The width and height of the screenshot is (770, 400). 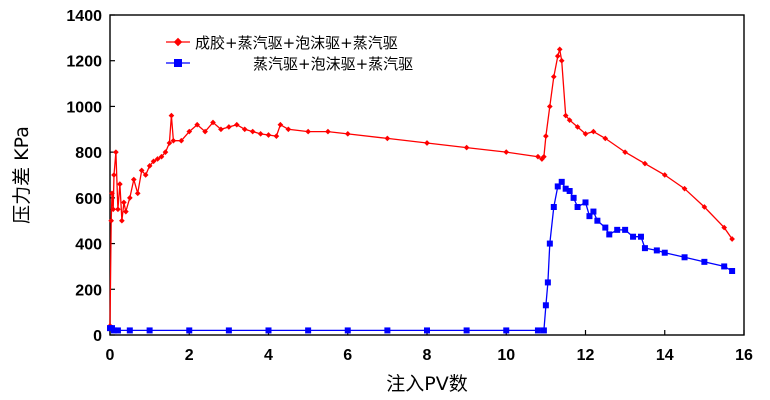 I want to click on x-tick-label-6: 12, so click(x=586, y=355).